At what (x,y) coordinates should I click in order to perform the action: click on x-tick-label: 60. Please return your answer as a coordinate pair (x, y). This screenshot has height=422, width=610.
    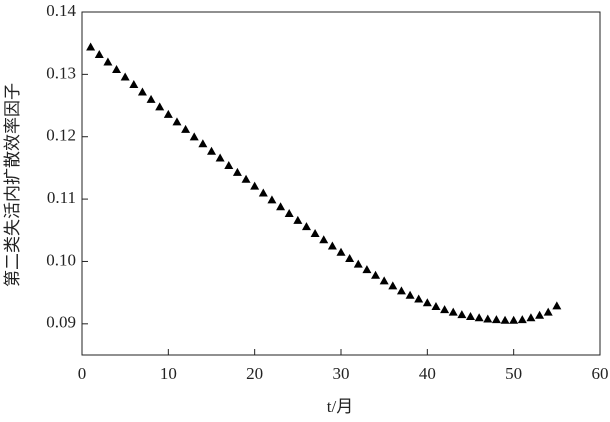
    Looking at the image, I should click on (600, 373).